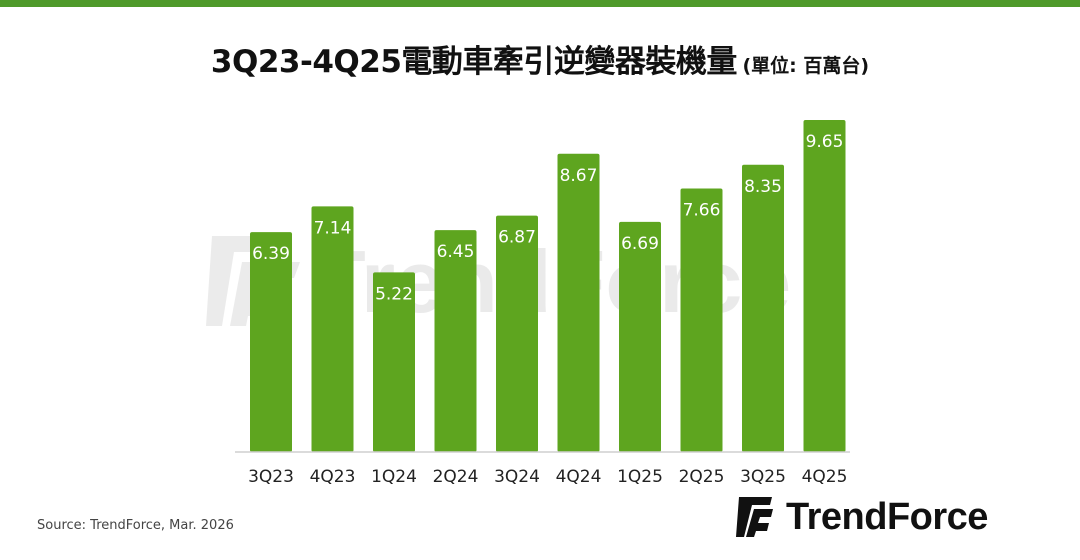 The height and width of the screenshot is (560, 1080). I want to click on bar-value-label: 6.69, so click(640, 244).